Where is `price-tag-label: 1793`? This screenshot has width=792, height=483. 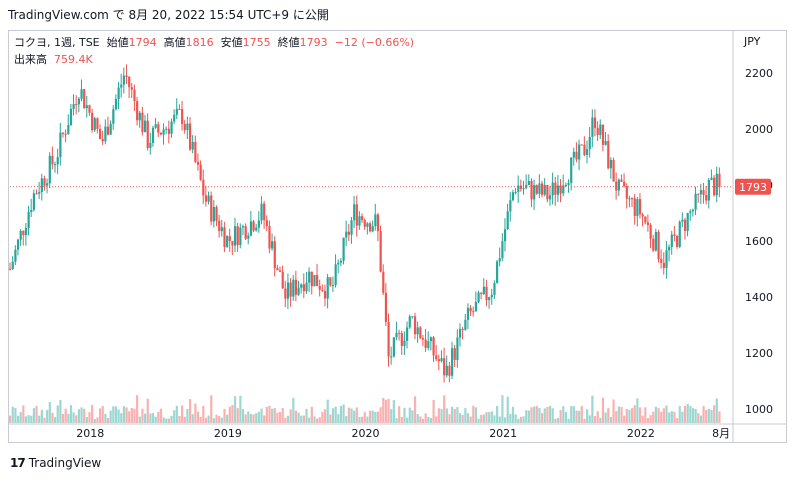 price-tag-label: 1793 is located at coordinates (753, 187).